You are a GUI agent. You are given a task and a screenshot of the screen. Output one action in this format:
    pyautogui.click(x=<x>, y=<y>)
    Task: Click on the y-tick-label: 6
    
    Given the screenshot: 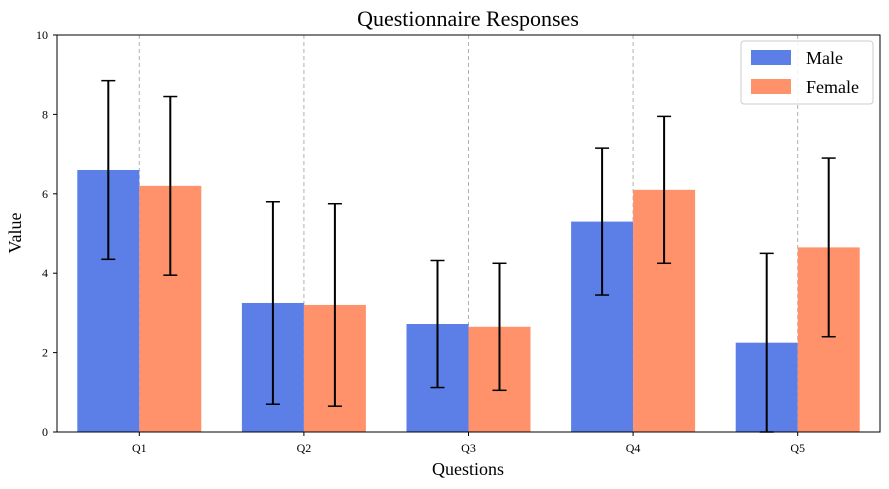 What is the action you would take?
    pyautogui.click(x=45, y=194)
    